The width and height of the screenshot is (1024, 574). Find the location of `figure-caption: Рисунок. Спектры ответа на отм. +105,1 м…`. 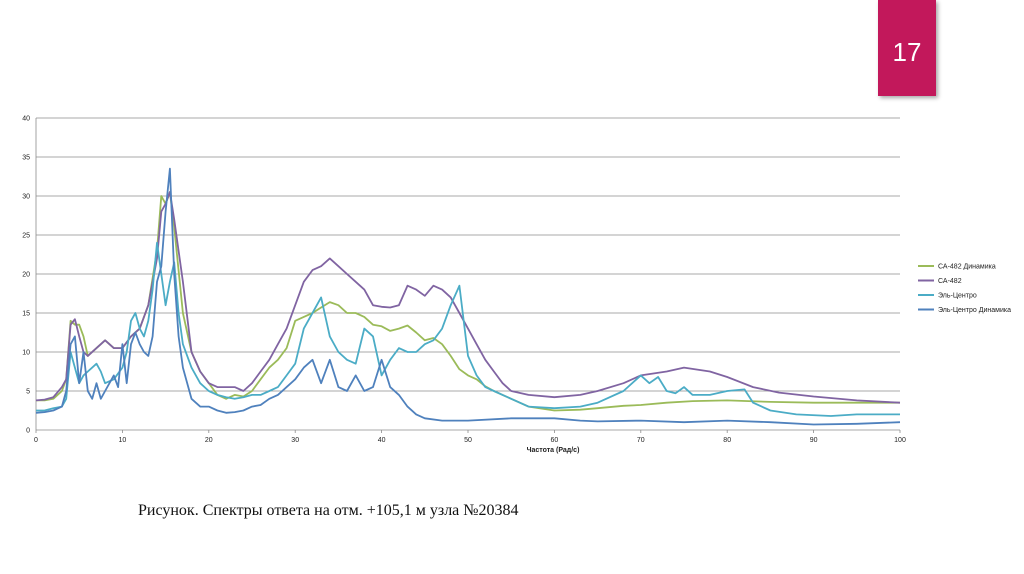

figure-caption: Рисунок. Спектры ответа на отм. +105,1 м… is located at coordinates (328, 510).